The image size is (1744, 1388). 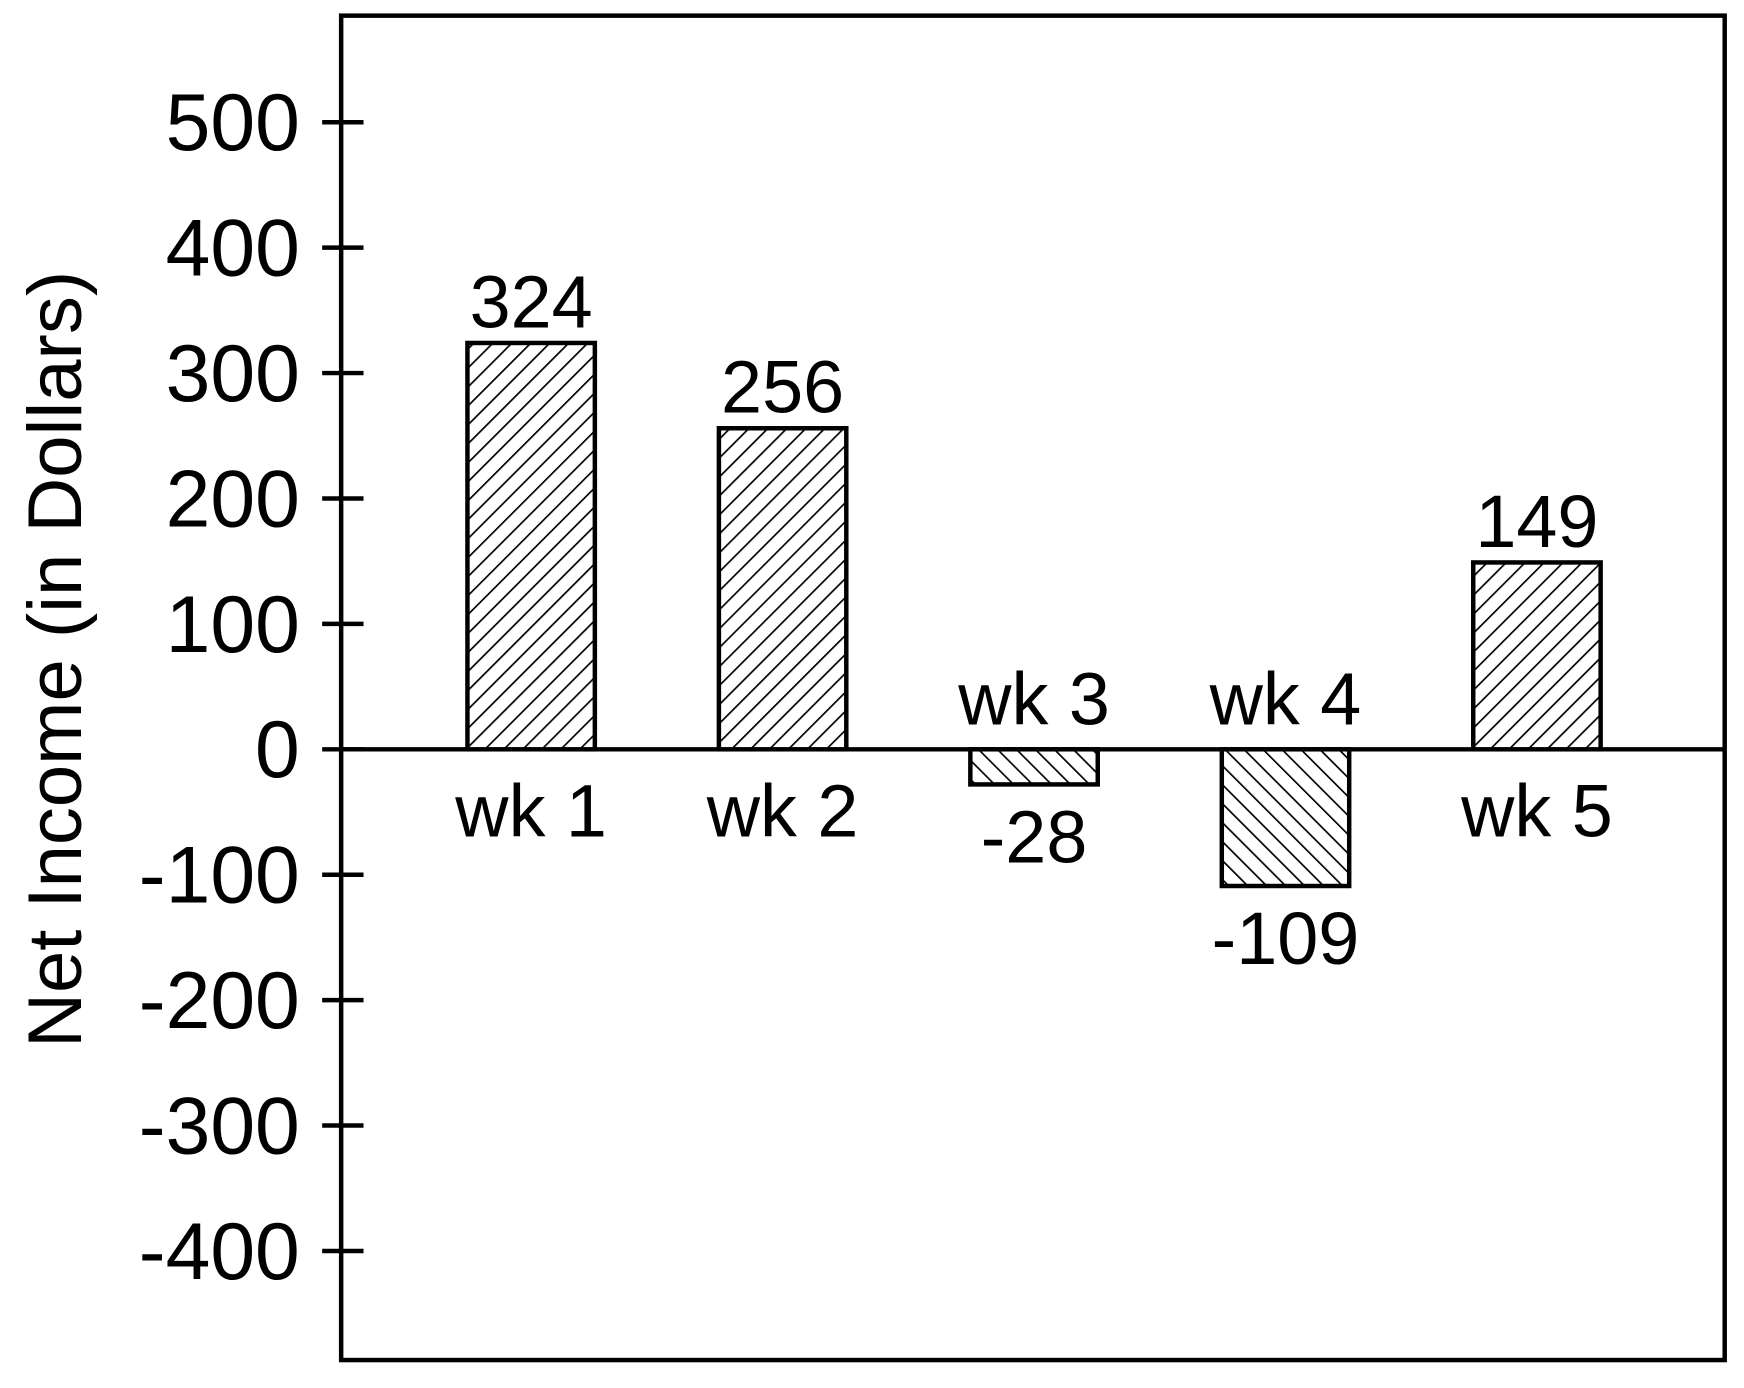 What do you see at coordinates (277, 750) in the screenshot?
I see `y-tick-label: 0` at bounding box center [277, 750].